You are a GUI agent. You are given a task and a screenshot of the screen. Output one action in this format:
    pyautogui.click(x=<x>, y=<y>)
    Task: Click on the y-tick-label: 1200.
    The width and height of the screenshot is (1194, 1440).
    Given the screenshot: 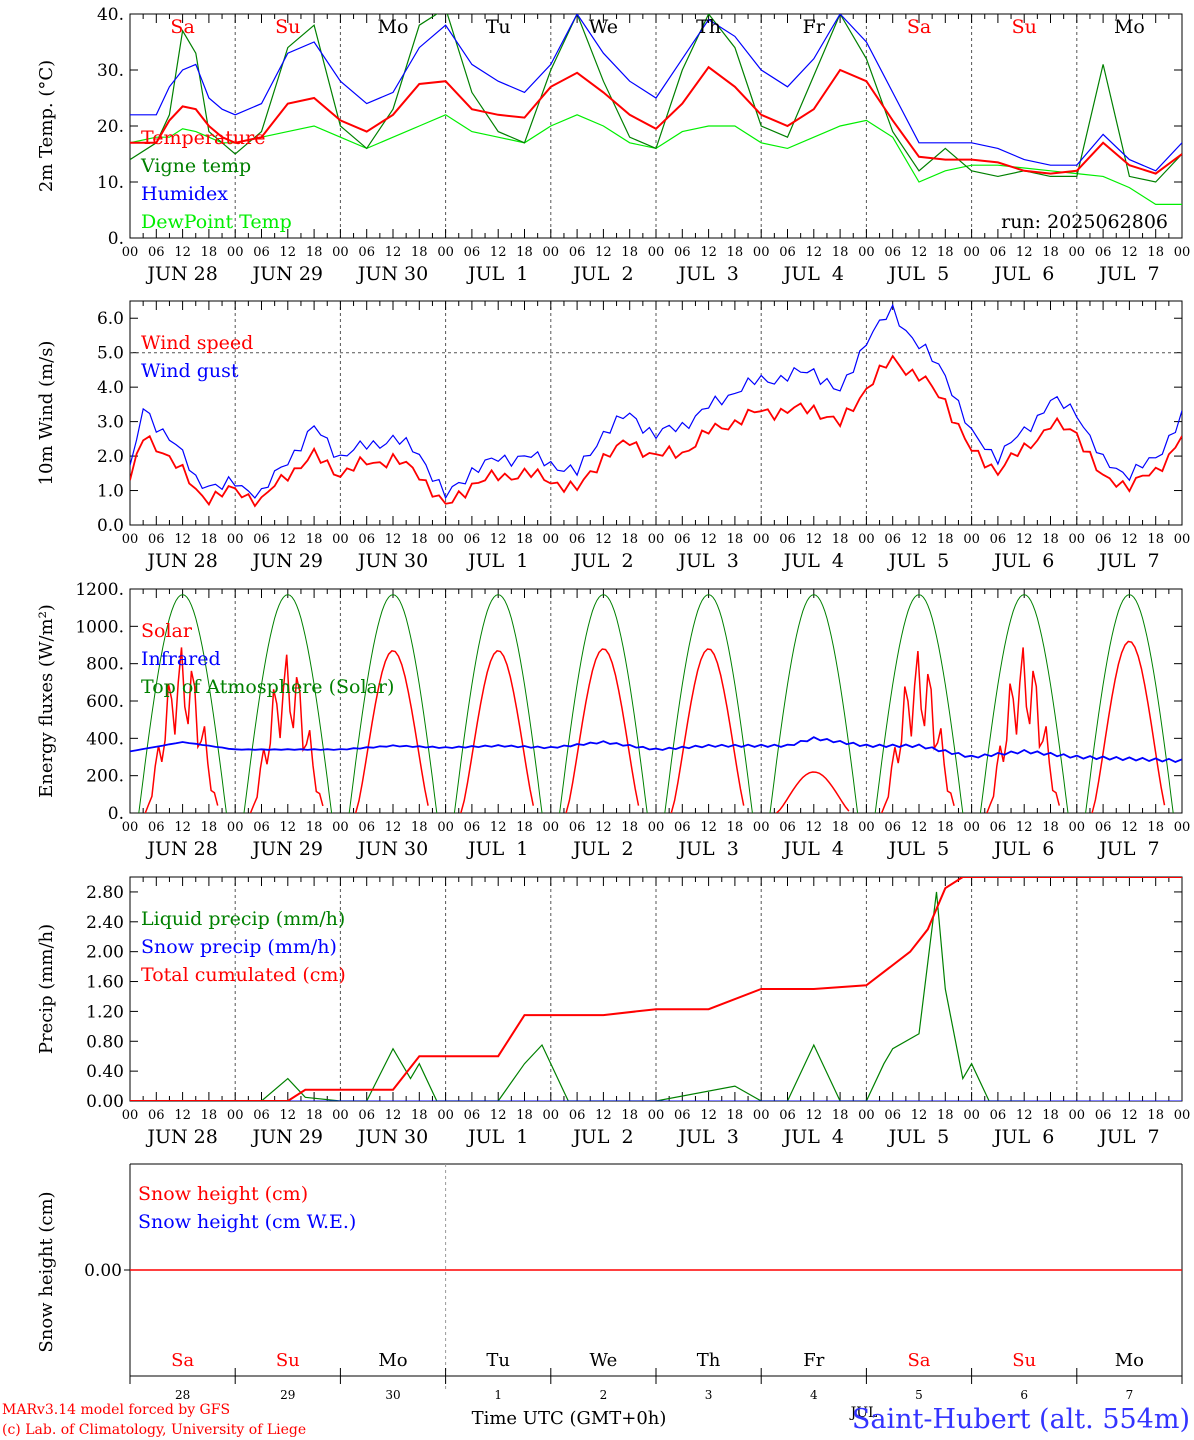 What is the action you would take?
    pyautogui.click(x=99, y=590)
    